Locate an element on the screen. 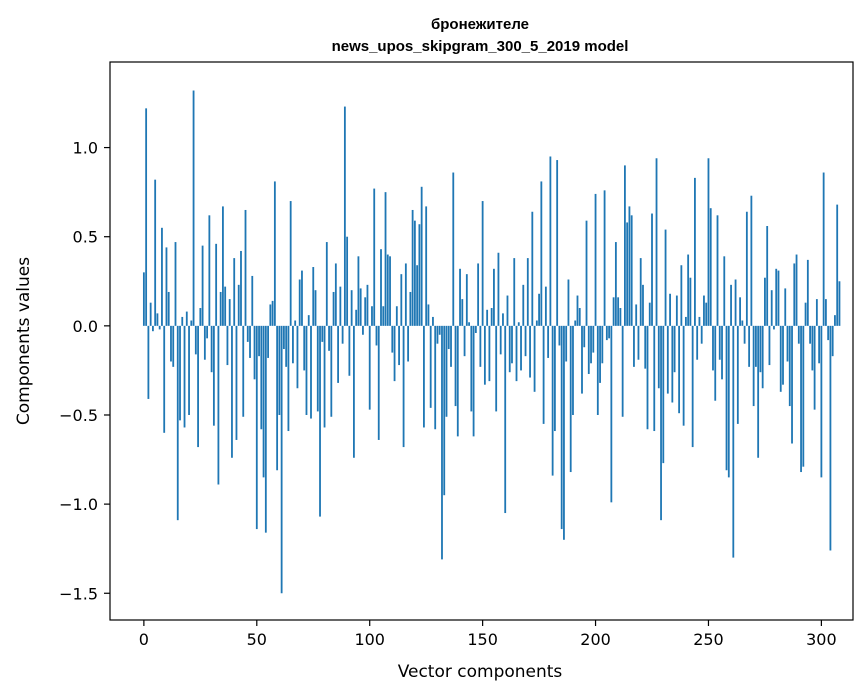 Image resolution: width=867 pixels, height=696 pixels. x-axis: 0 50 100 150 200 250 300 is located at coordinates (488, 634).